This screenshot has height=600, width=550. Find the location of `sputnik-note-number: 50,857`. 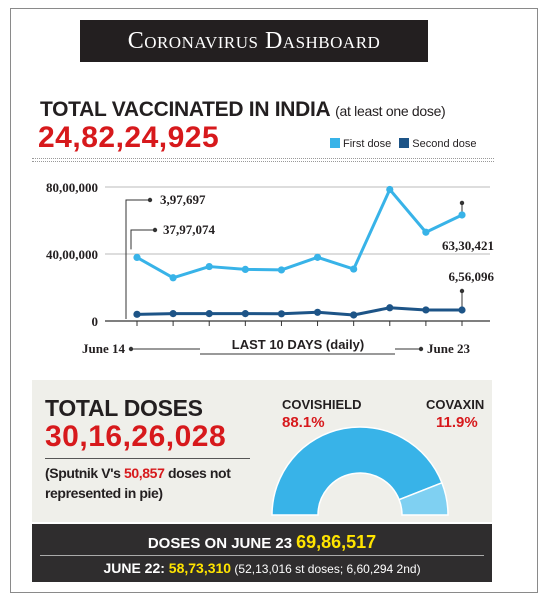

sputnik-note-number: 50,857 is located at coordinates (144, 473).